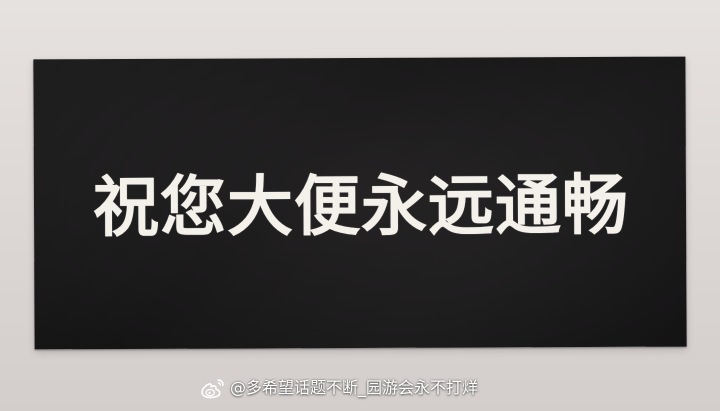 The image size is (720, 411). Describe the element at coordinates (212, 389) in the screenshot. I see `weibo-icon` at that location.